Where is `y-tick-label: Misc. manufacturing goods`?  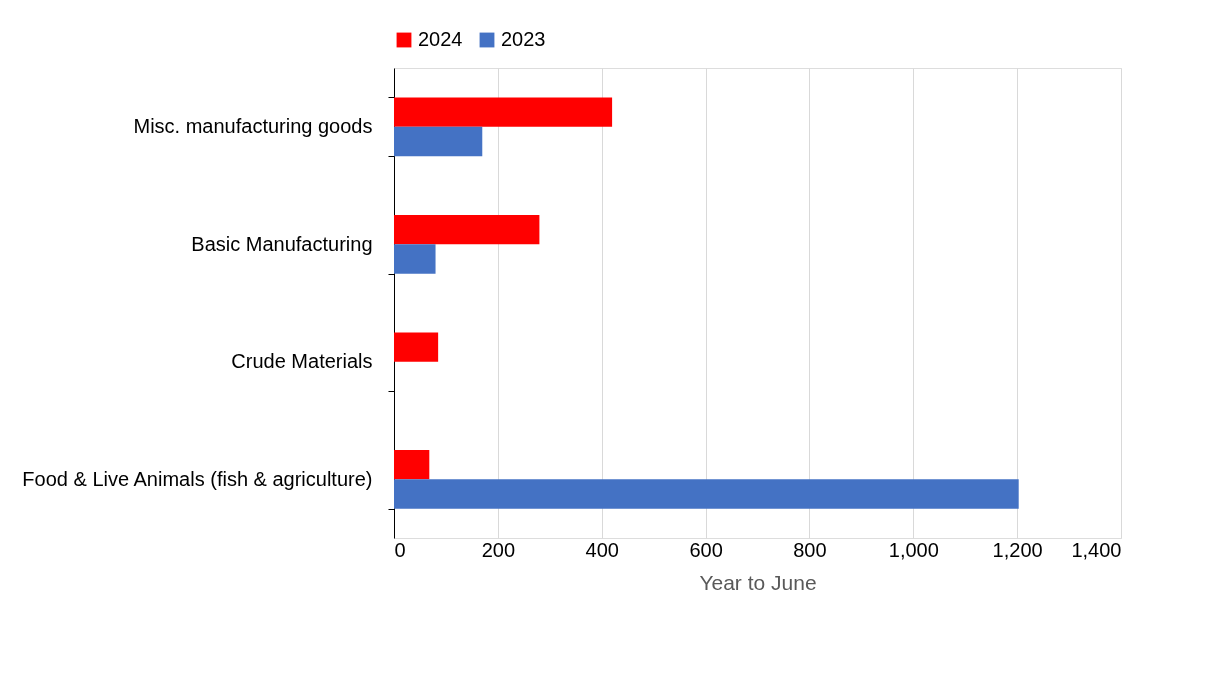
y-tick-label: Misc. manufacturing goods is located at coordinates (253, 126).